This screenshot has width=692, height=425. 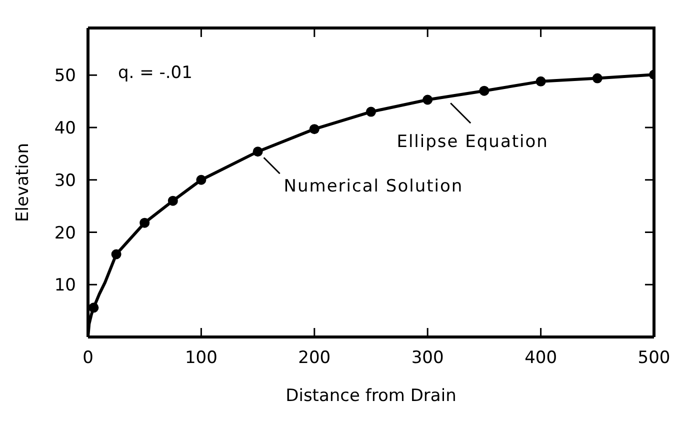 What do you see at coordinates (654, 358) in the screenshot?
I see `x-tick-label: 500` at bounding box center [654, 358].